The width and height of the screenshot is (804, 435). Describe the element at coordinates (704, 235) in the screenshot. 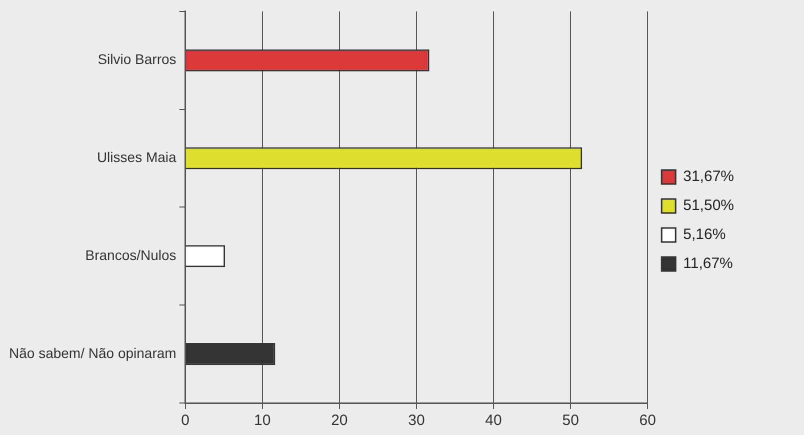

I see `legend-label: 5,16%` at that location.